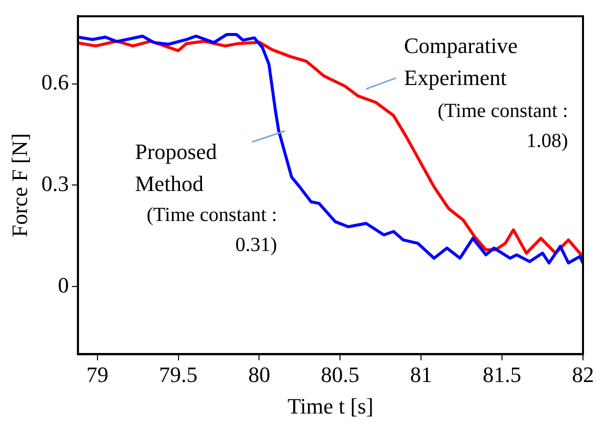 The height and width of the screenshot is (427, 597). I want to click on annotation: (Time constant : 1.08), so click(502, 126).